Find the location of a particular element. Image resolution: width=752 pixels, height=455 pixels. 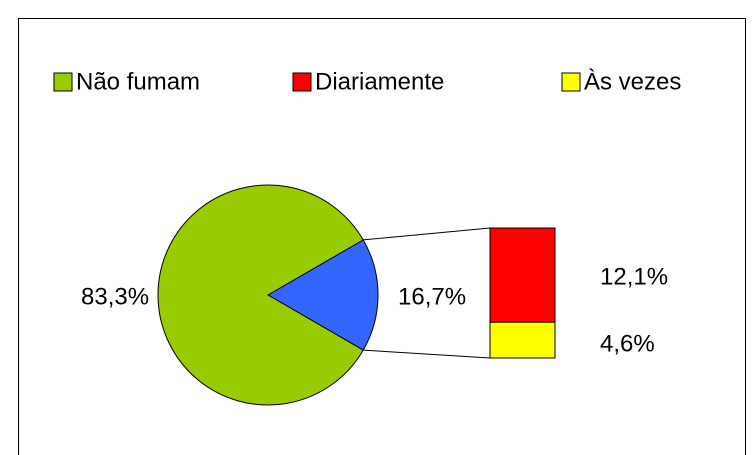

legend-label: Não fumam is located at coordinates (138, 81).